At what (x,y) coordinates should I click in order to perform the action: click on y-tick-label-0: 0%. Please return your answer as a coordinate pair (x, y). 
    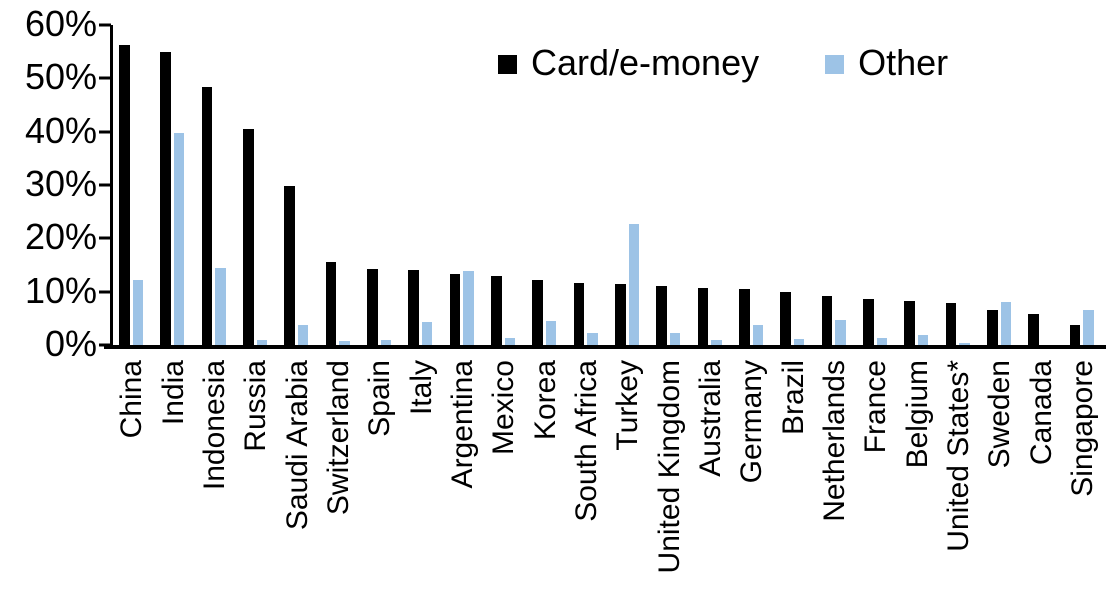
    Looking at the image, I should click on (70, 344).